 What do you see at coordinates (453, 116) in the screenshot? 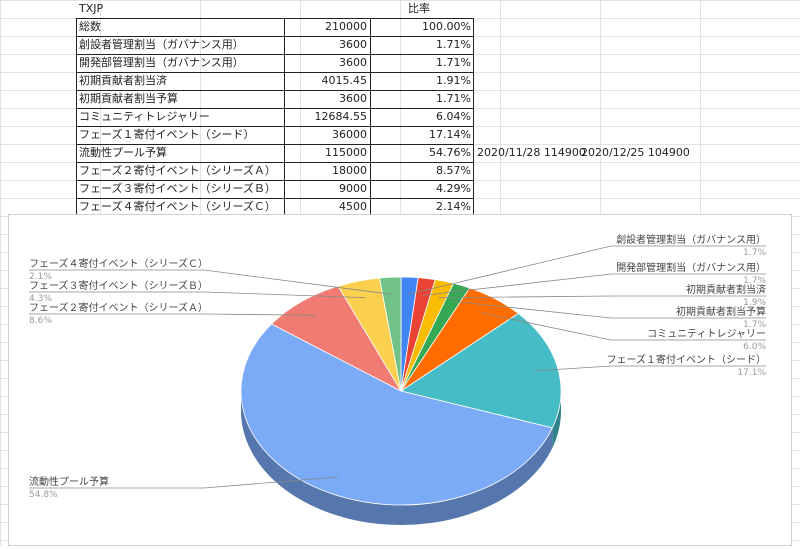
I see `cell-ratio: 6.04%` at bounding box center [453, 116].